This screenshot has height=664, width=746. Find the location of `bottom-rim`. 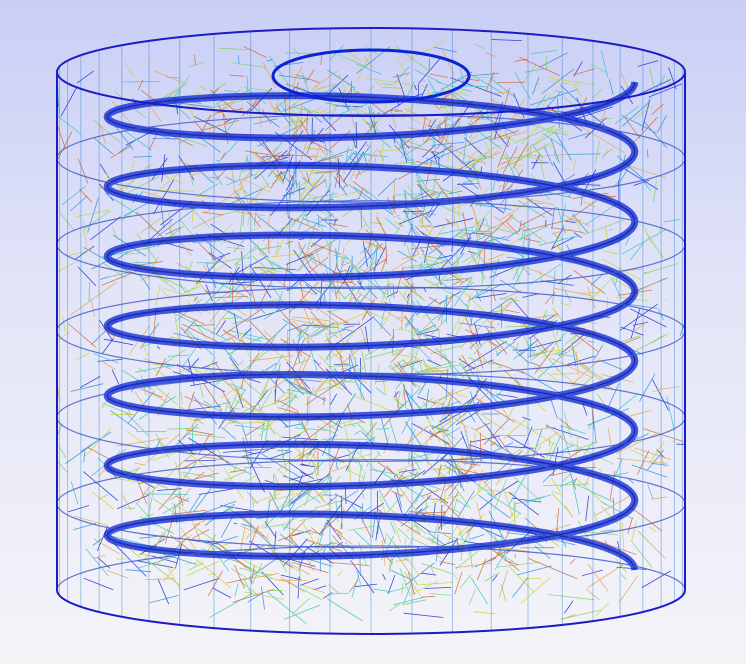

bottom-rim is located at coordinates (371, 612).